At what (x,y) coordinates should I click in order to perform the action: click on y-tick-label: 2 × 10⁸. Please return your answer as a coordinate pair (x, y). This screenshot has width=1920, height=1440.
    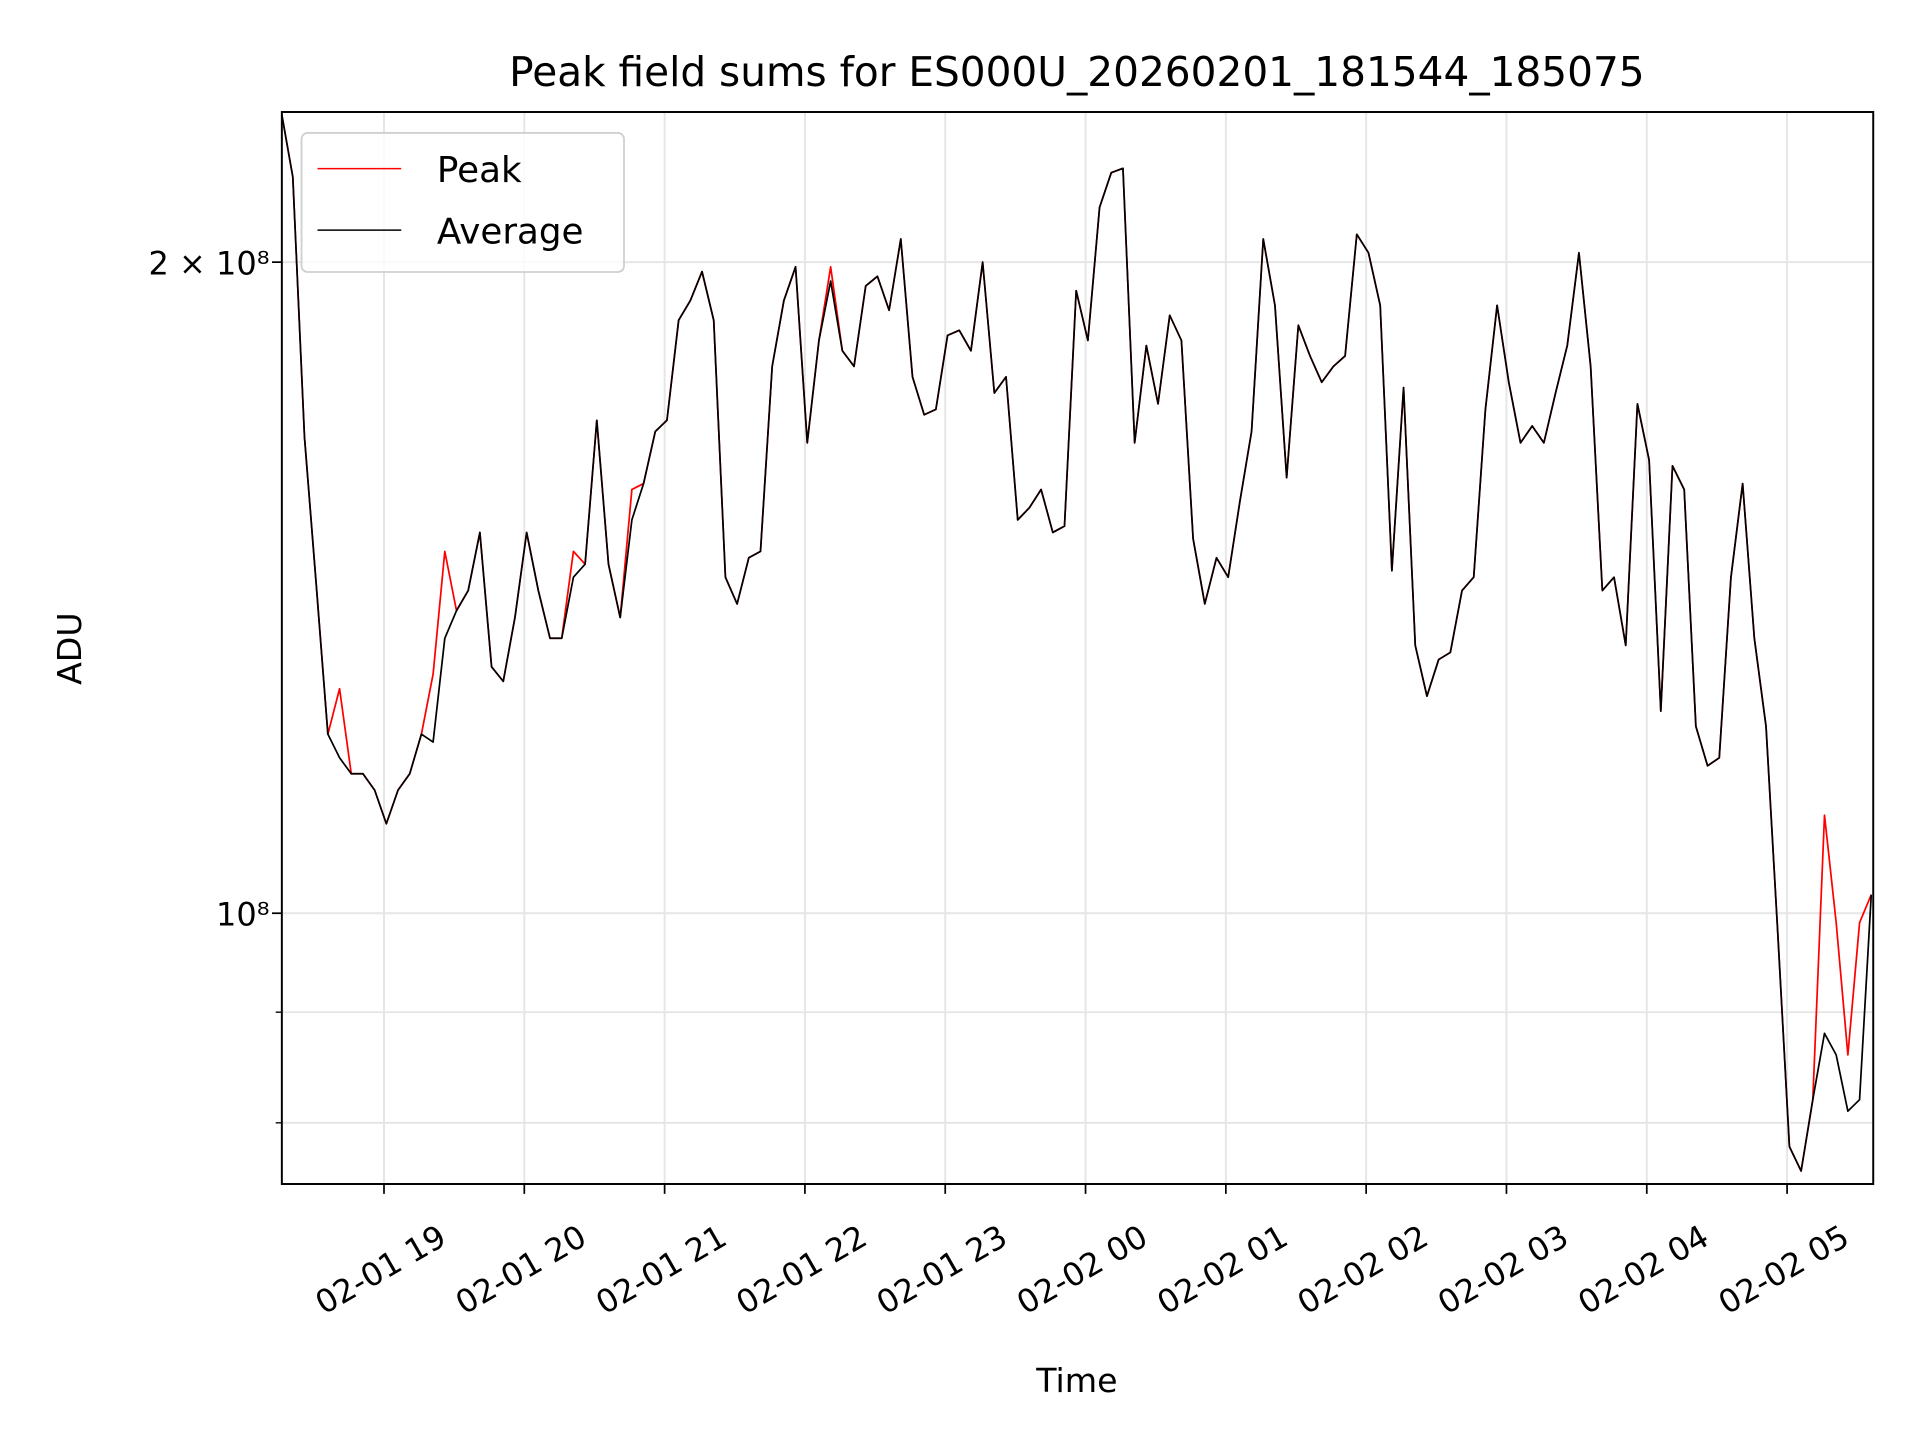
    Looking at the image, I should click on (208, 263).